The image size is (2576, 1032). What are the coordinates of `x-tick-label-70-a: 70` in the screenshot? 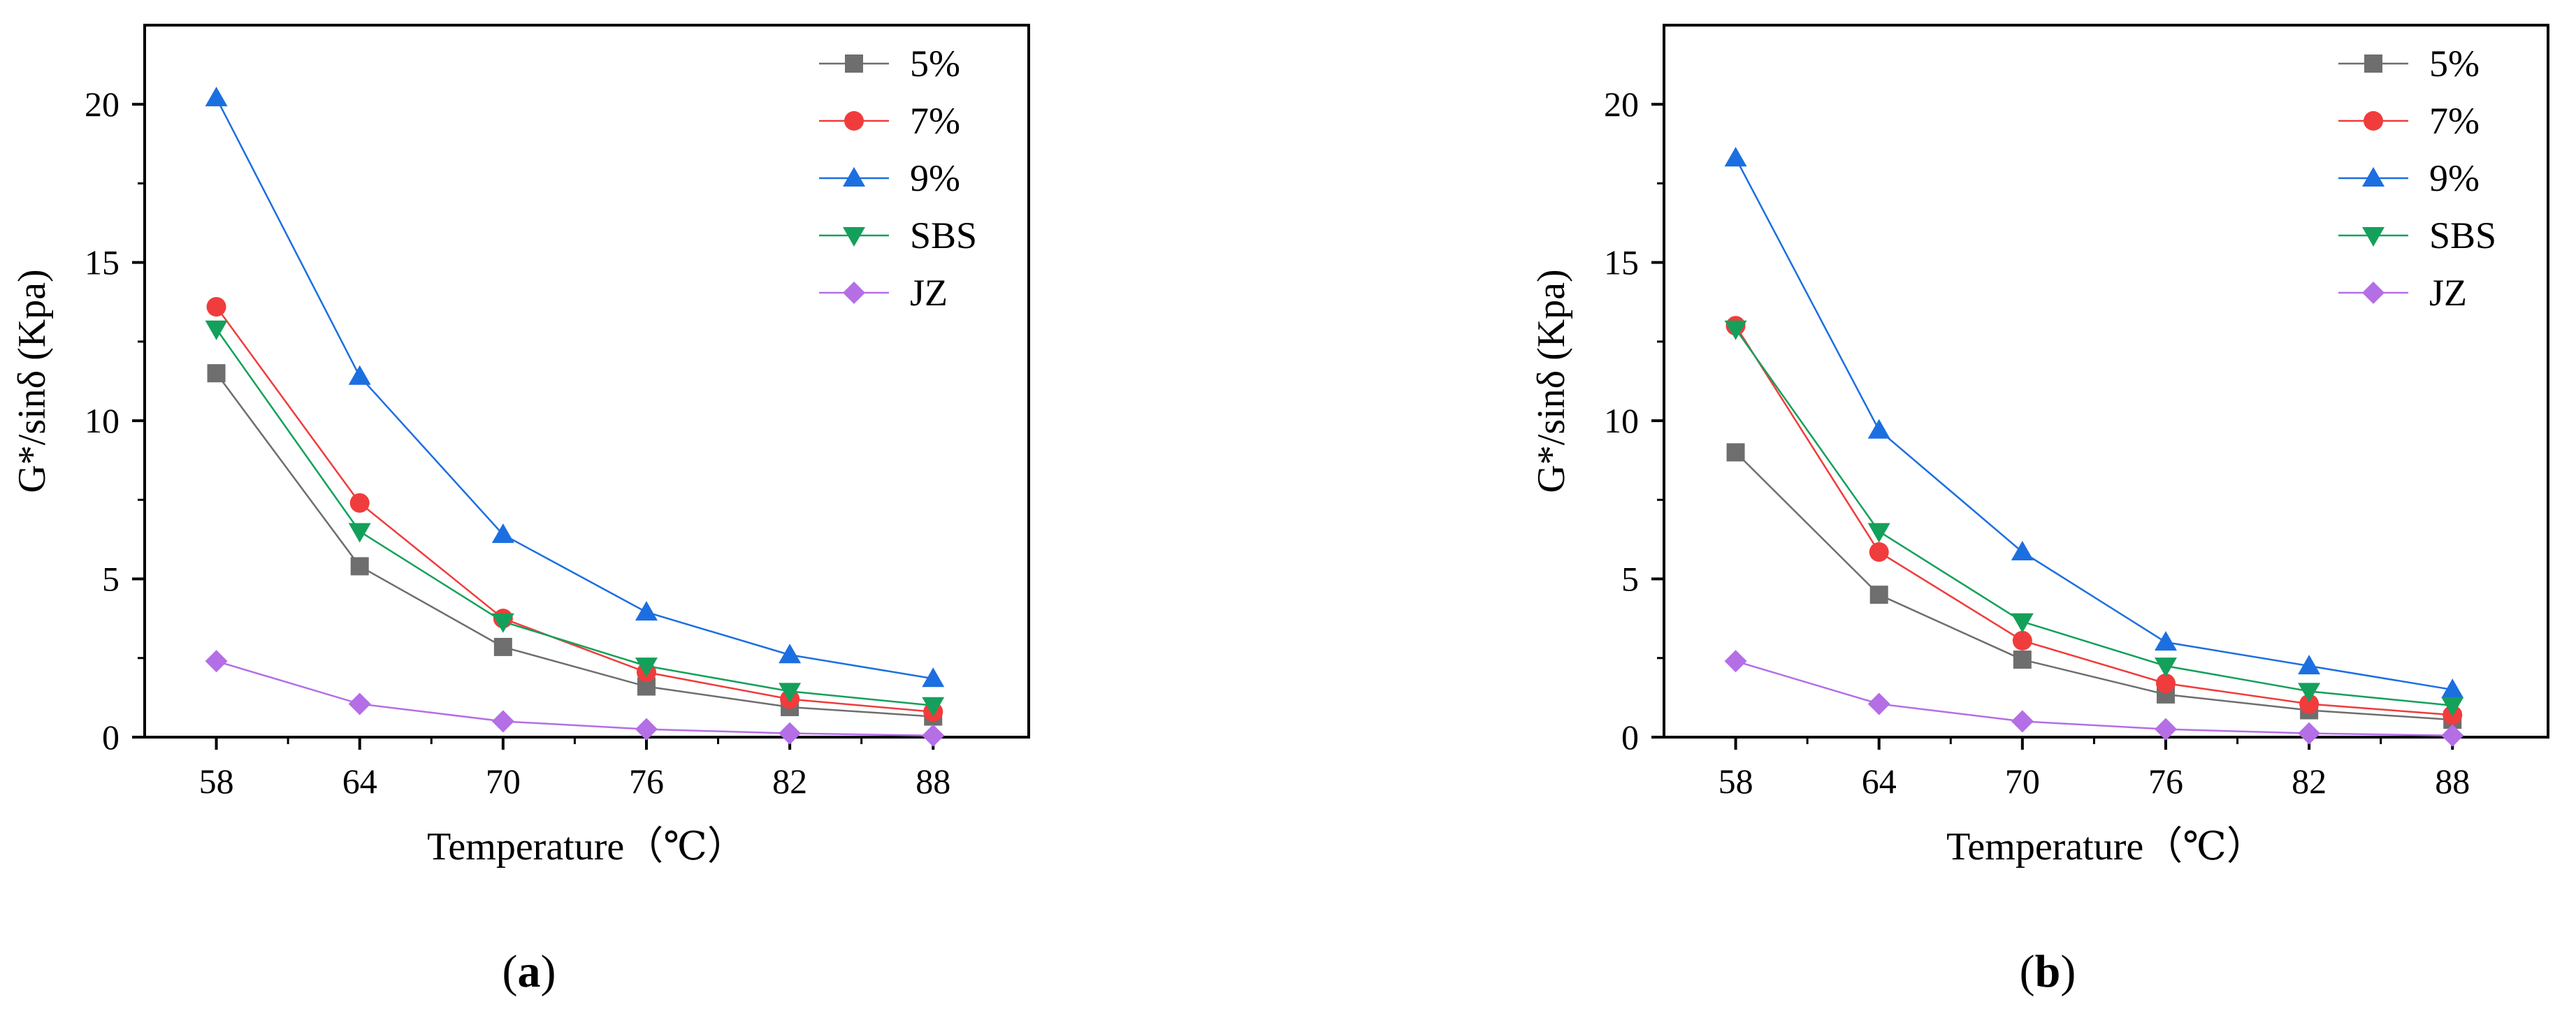 It's located at (503, 781).